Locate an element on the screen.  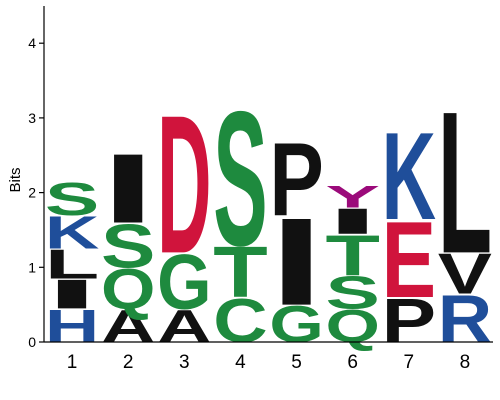
logo-letter-d: D is located at coordinates (184, 184).